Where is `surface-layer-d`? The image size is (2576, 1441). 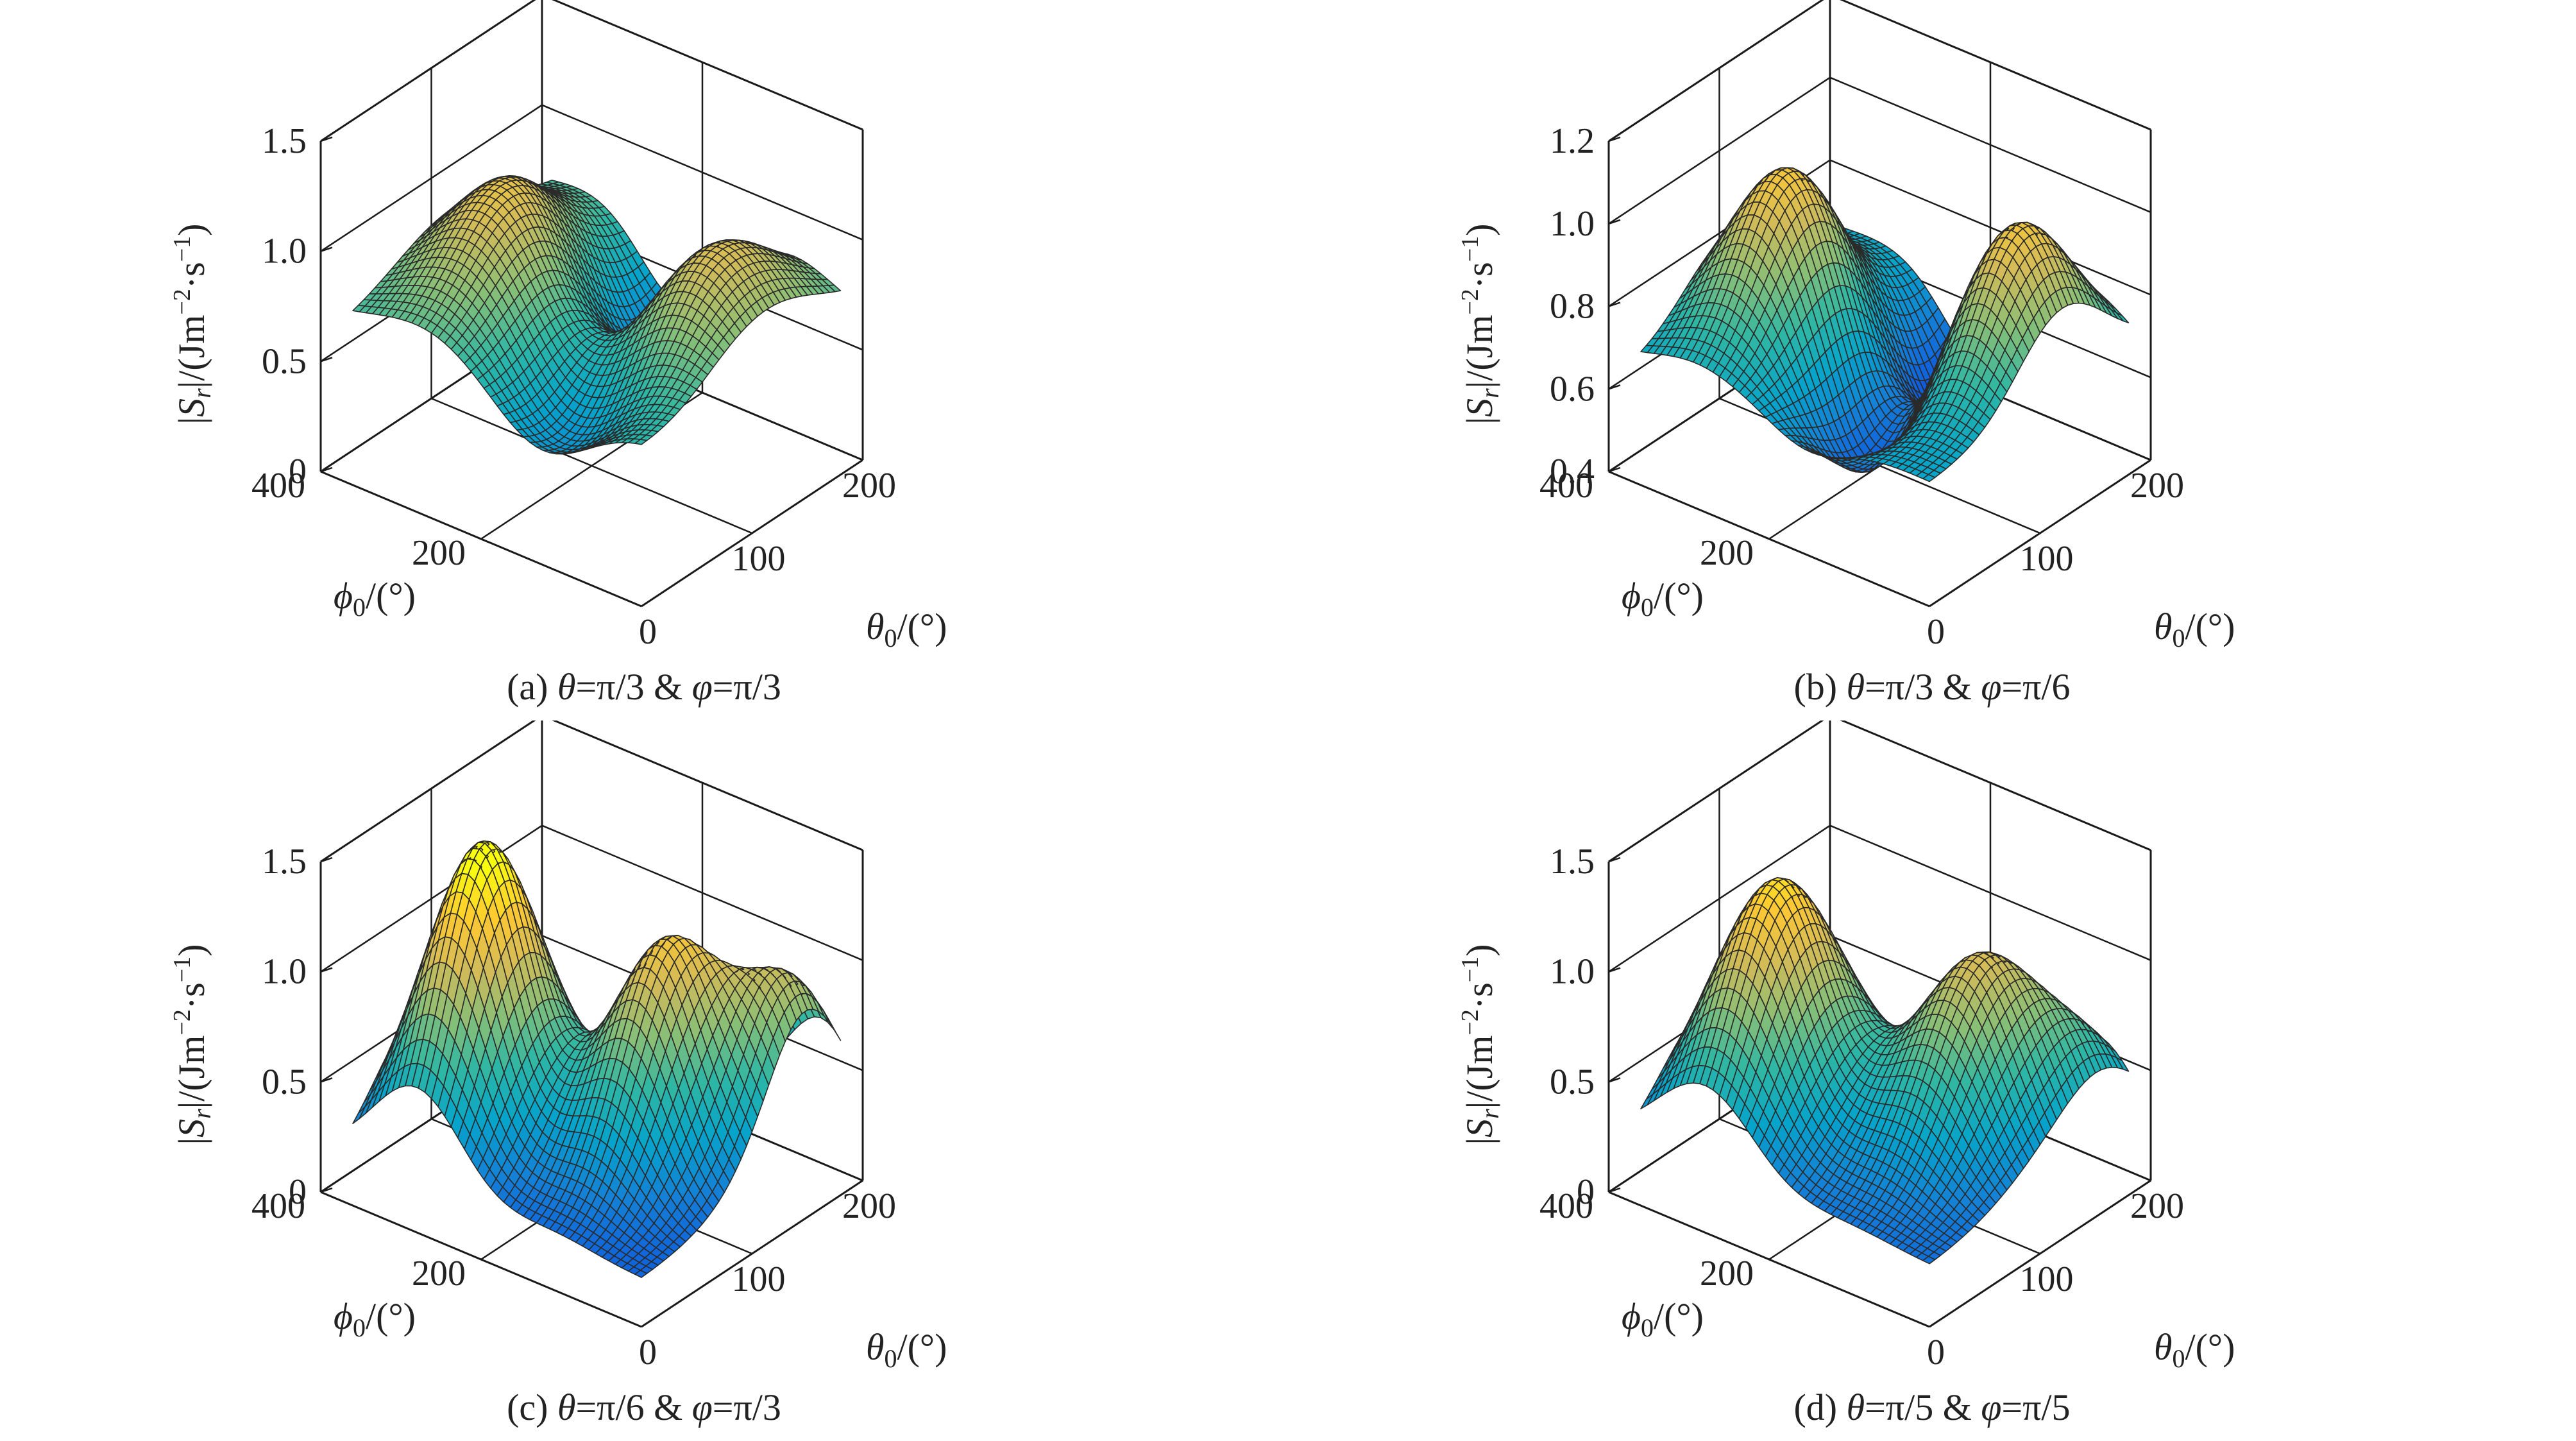
surface-layer-d is located at coordinates (1885, 1071).